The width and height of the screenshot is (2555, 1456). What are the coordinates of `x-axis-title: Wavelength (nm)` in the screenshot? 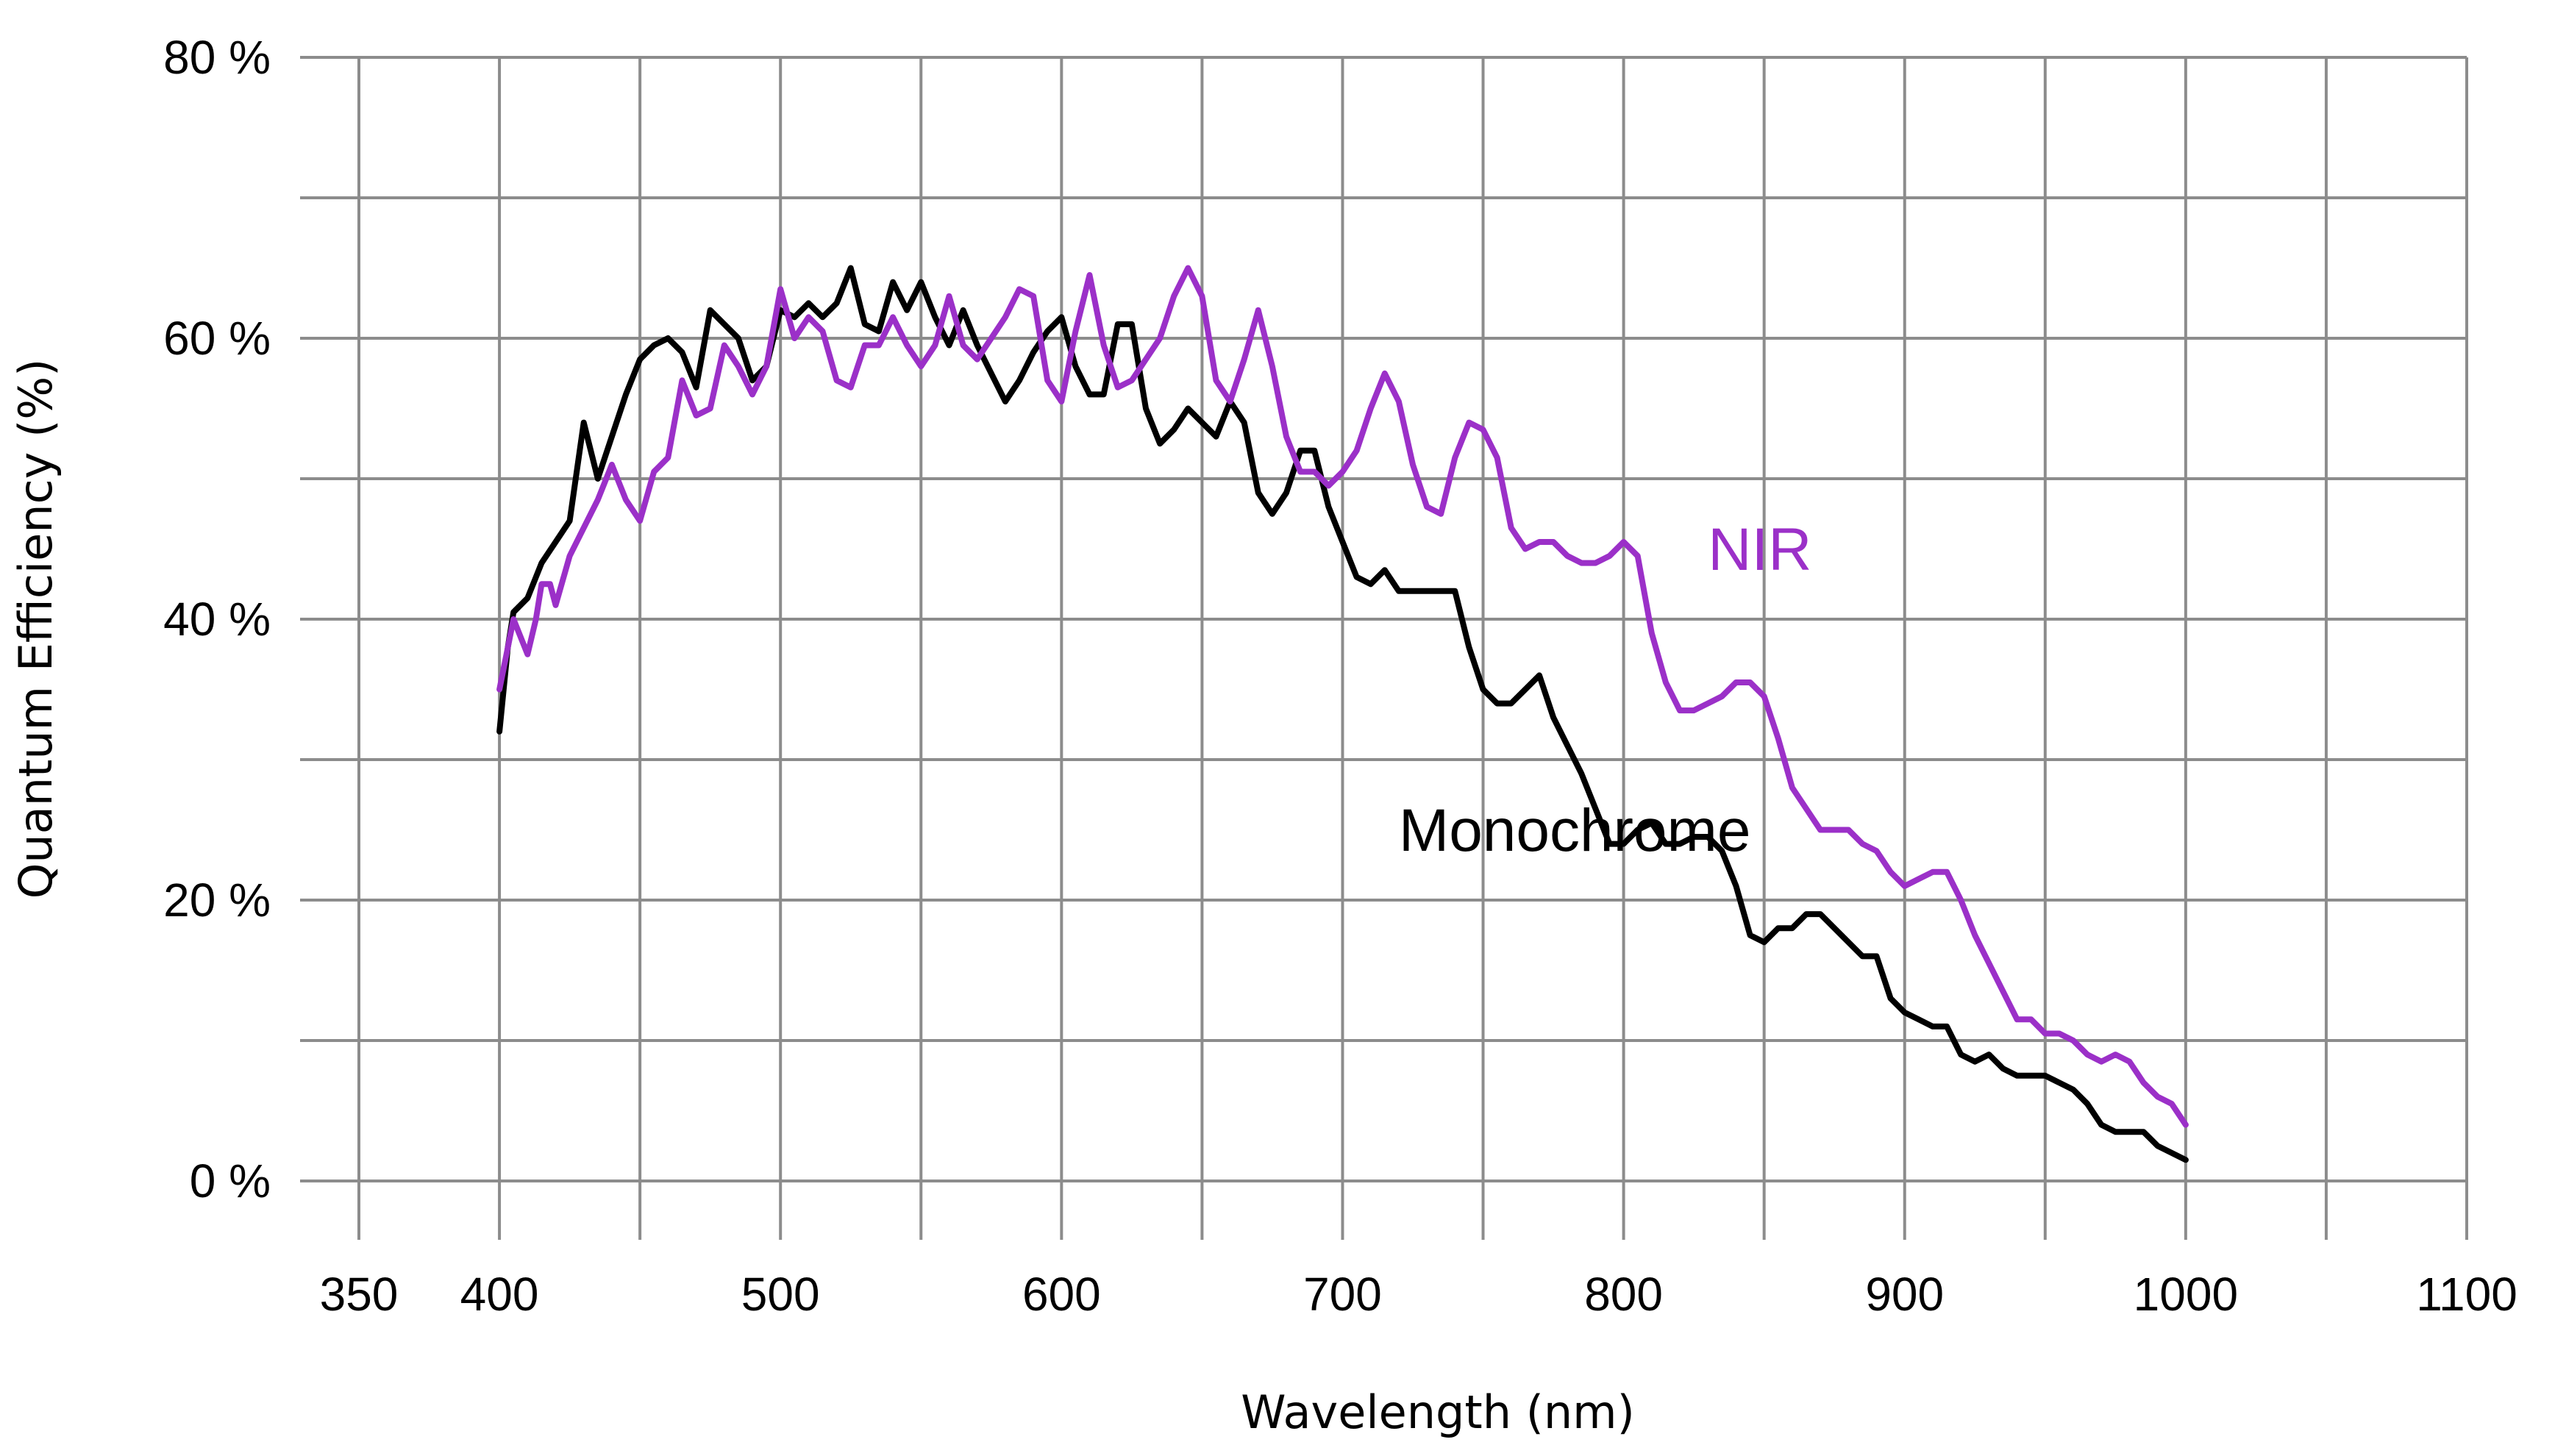 It's located at (1438, 1412).